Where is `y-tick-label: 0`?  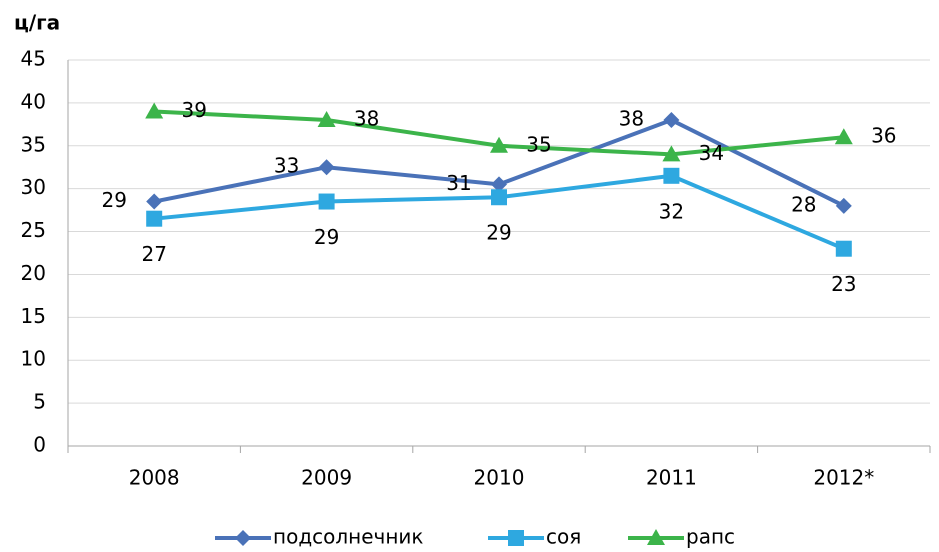 y-tick-label: 0 is located at coordinates (39, 445).